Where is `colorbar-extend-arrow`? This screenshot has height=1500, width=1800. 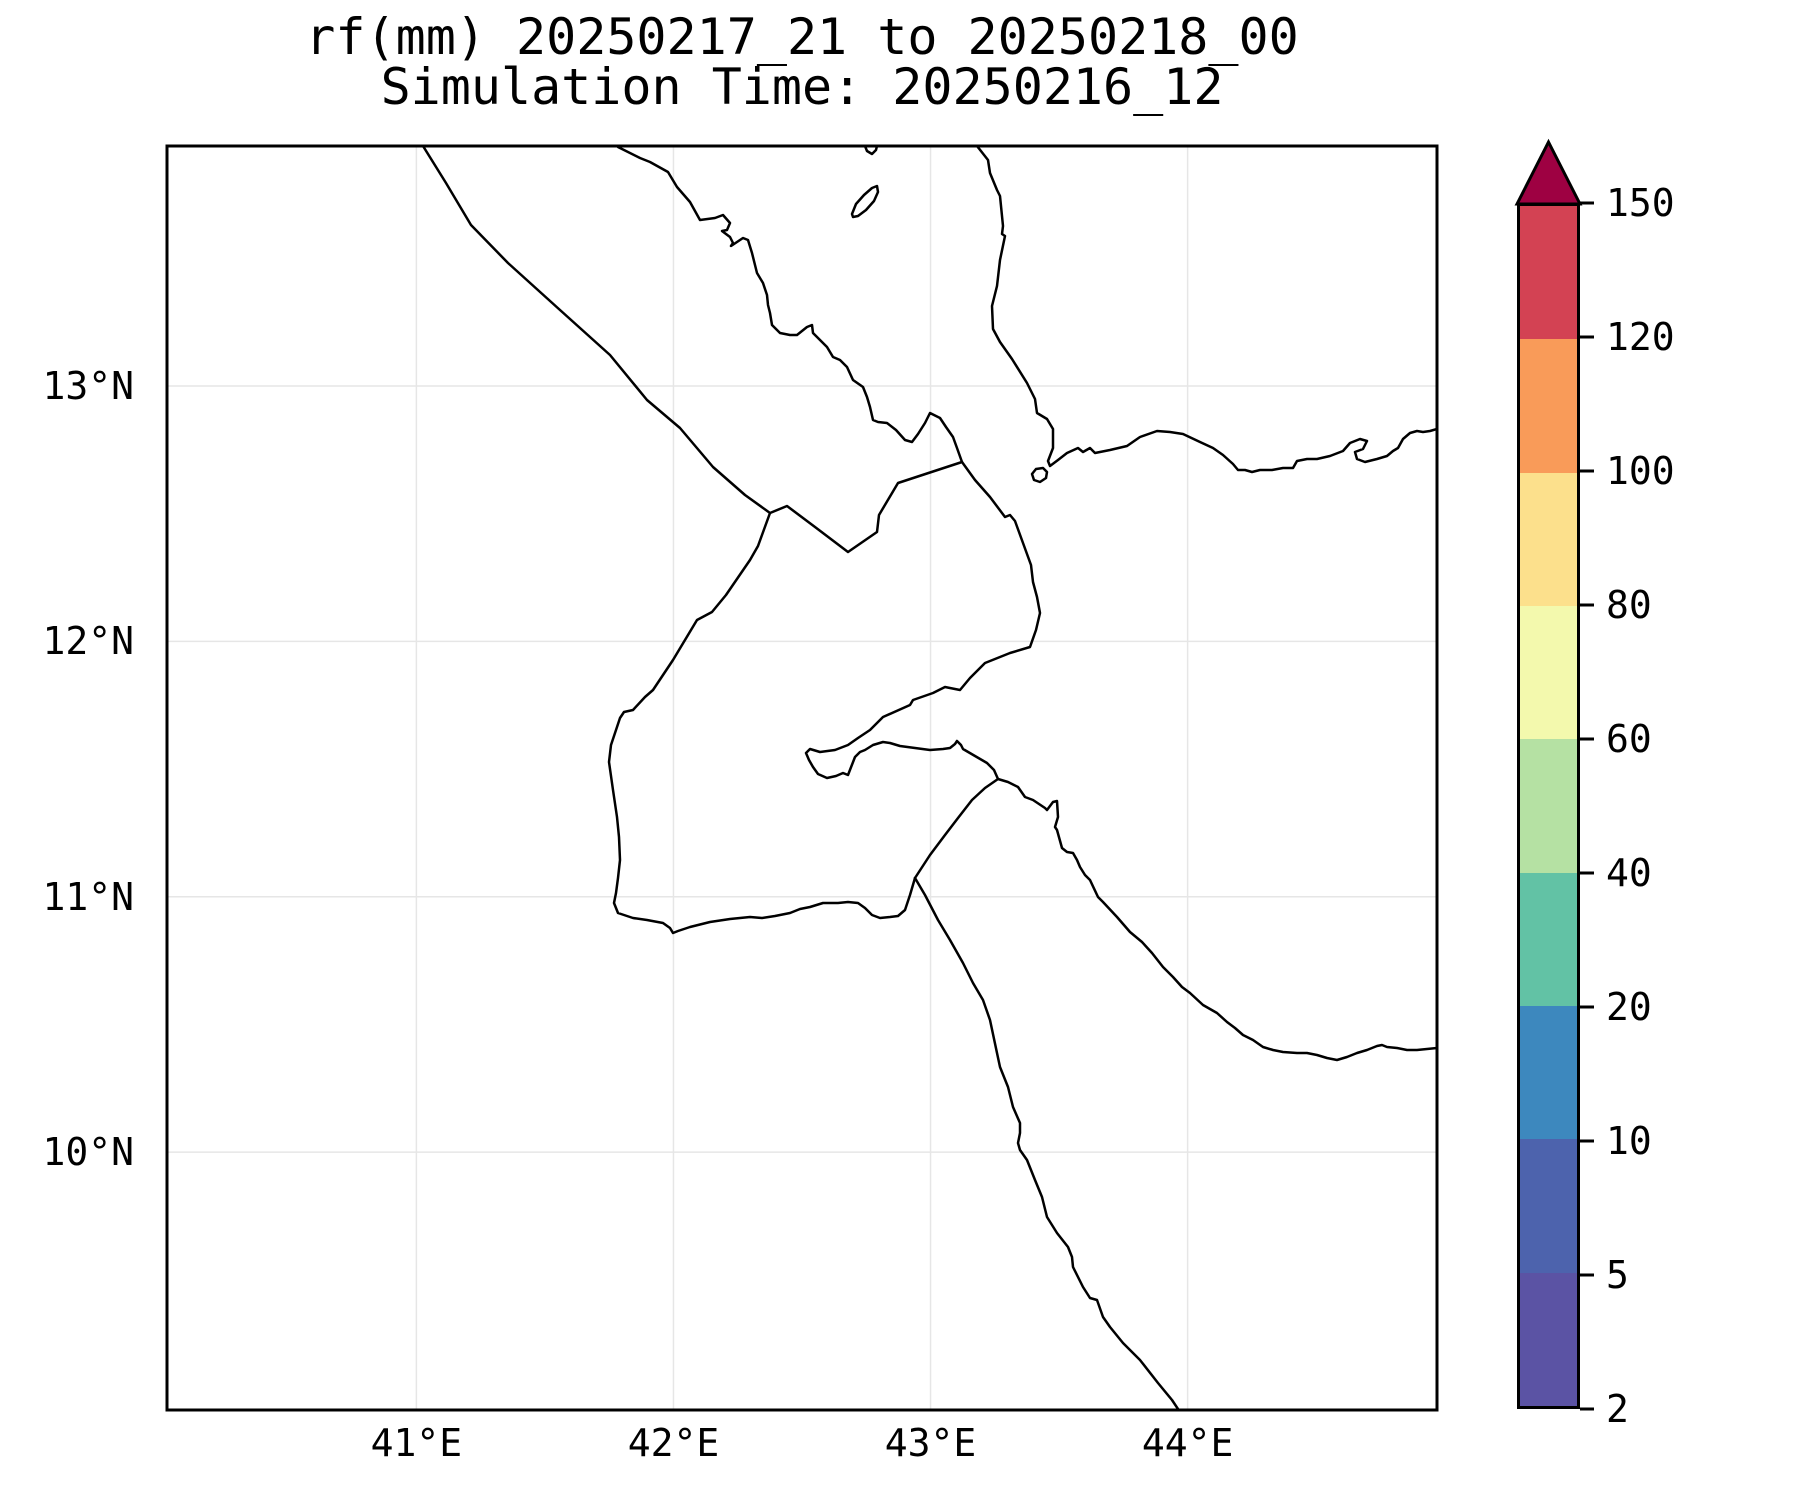 colorbar-extend-arrow is located at coordinates (1548, 172).